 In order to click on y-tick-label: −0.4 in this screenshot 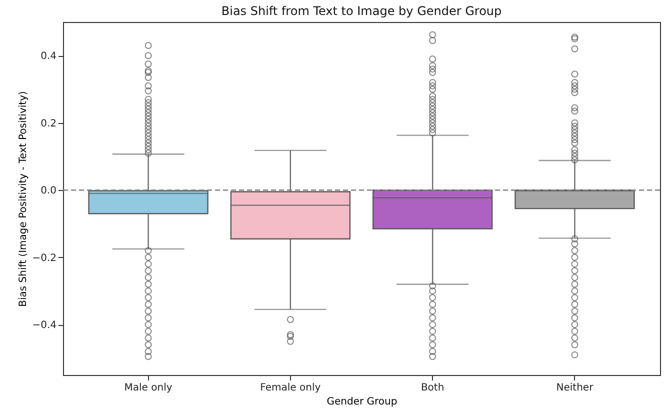, I will do `click(44, 326)`.